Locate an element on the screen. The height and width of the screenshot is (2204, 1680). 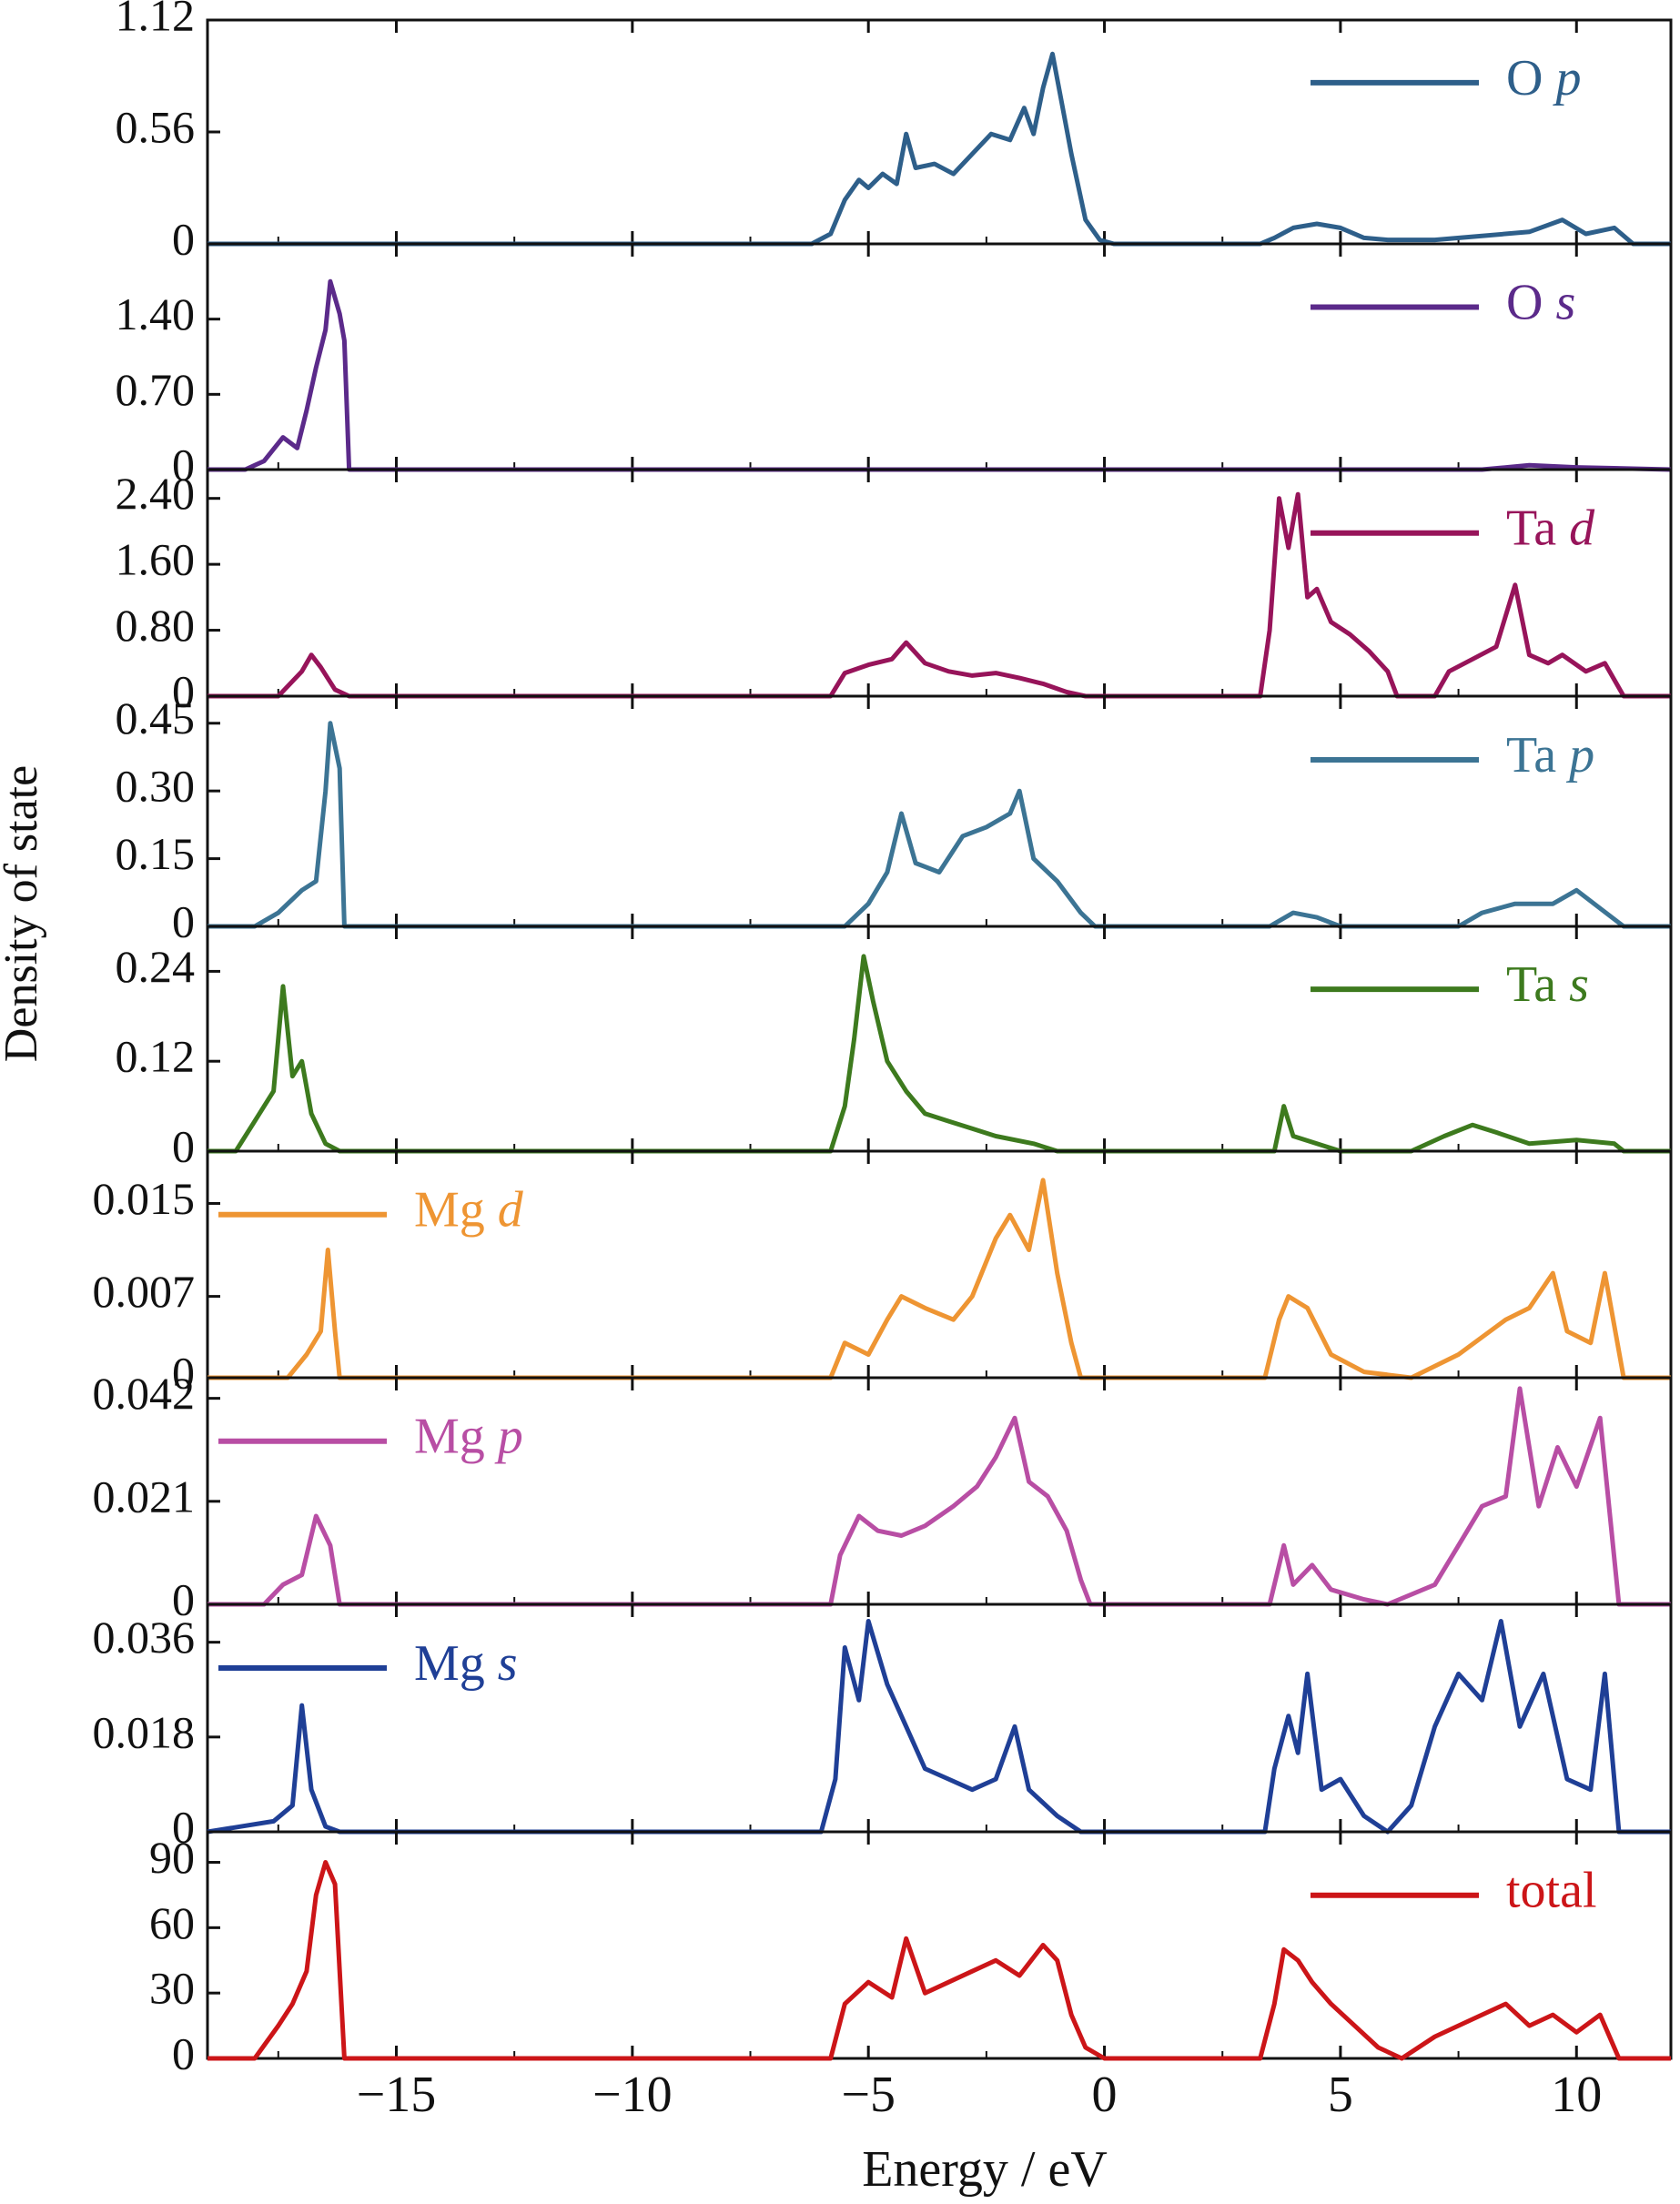
legend-label: O p is located at coordinates (1543, 78).